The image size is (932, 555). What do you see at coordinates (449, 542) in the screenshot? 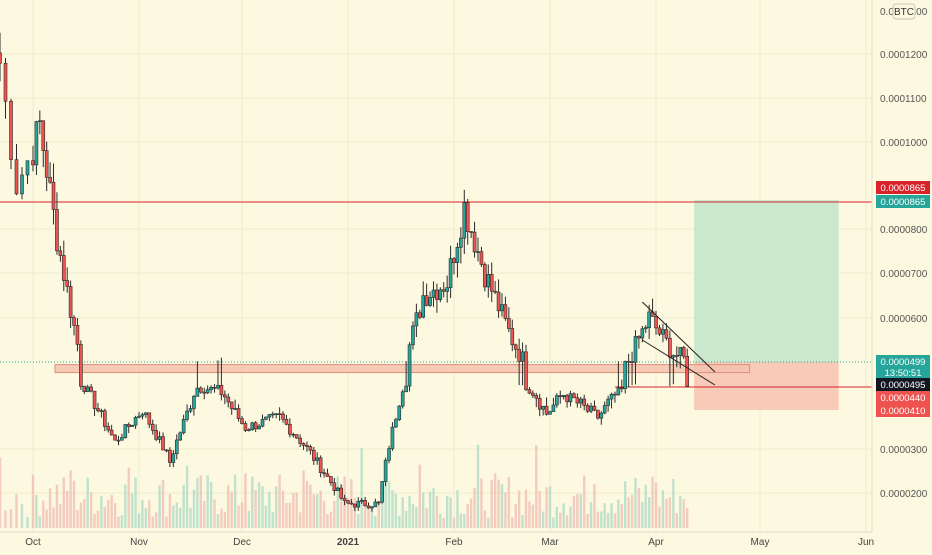
I see `time-axis-ticks: Oct Nov Dec 2021 Feb Mar Apr May Jun` at bounding box center [449, 542].